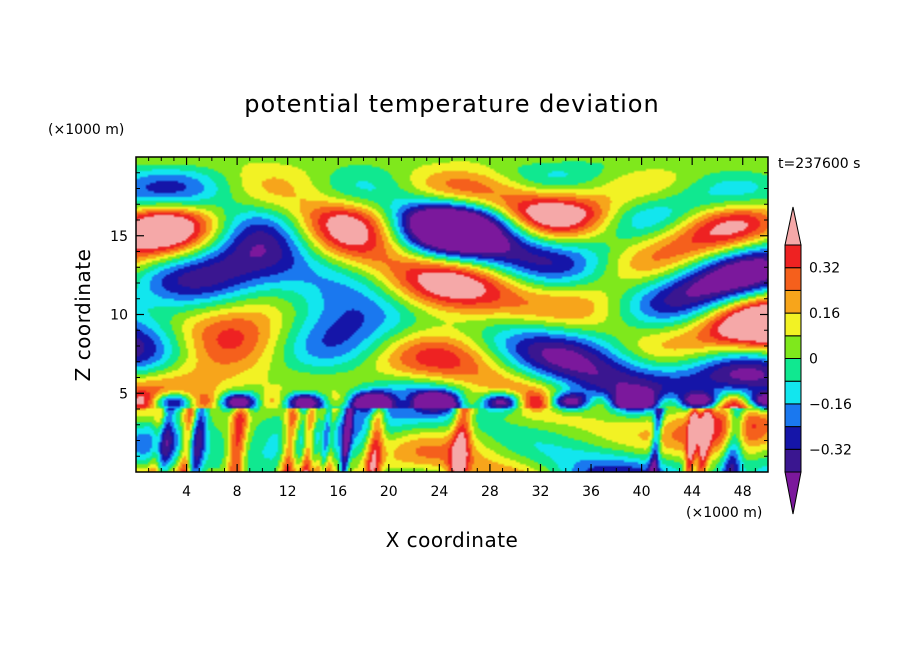 Image resolution: width=904 pixels, height=654 pixels. What do you see at coordinates (830, 405) in the screenshot?
I see `colorbar-tick-label: −0.16` at bounding box center [830, 405].